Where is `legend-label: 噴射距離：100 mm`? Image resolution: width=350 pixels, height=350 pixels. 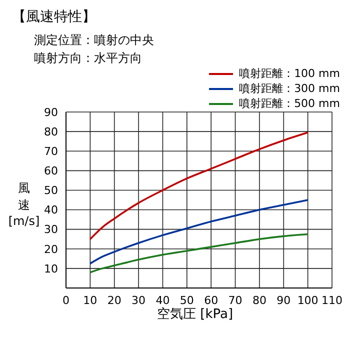
legend-label: 噴射距離：100 mm is located at coordinates (289, 73).